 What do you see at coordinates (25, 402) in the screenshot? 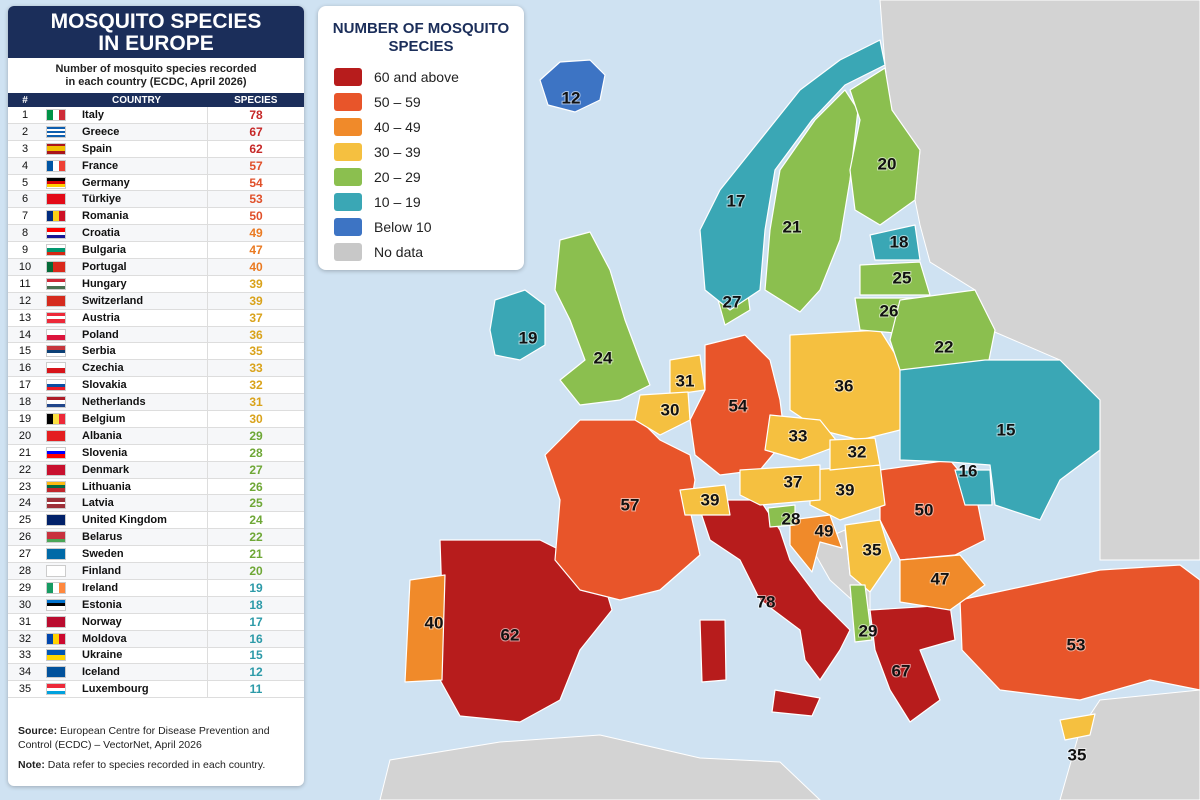
I see `rank: 18` at bounding box center [25, 402].